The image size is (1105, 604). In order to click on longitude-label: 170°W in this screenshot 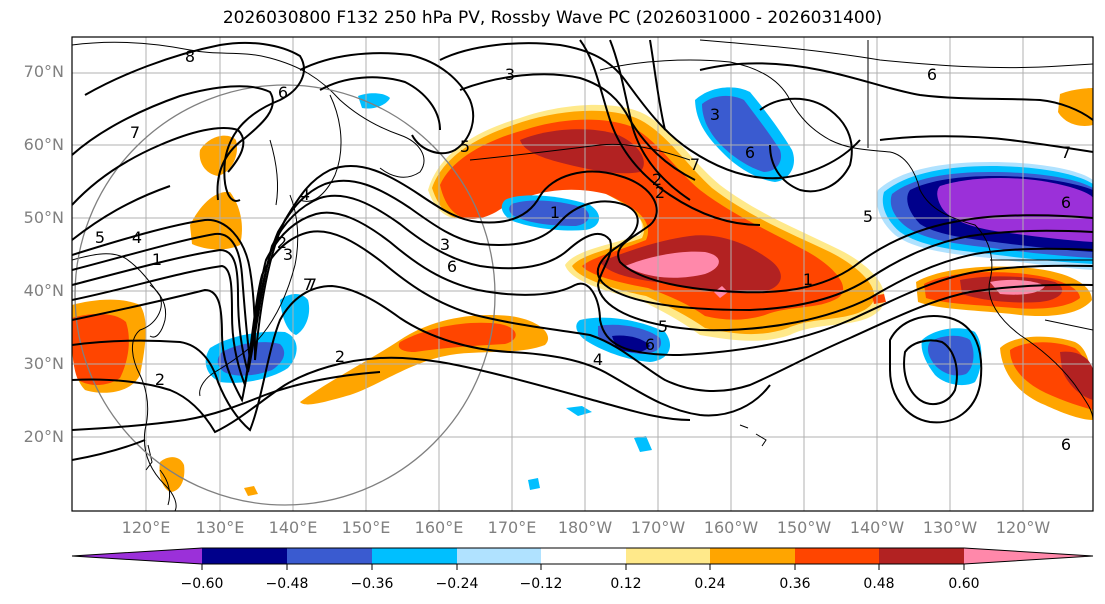, I will do `click(658, 527)`.